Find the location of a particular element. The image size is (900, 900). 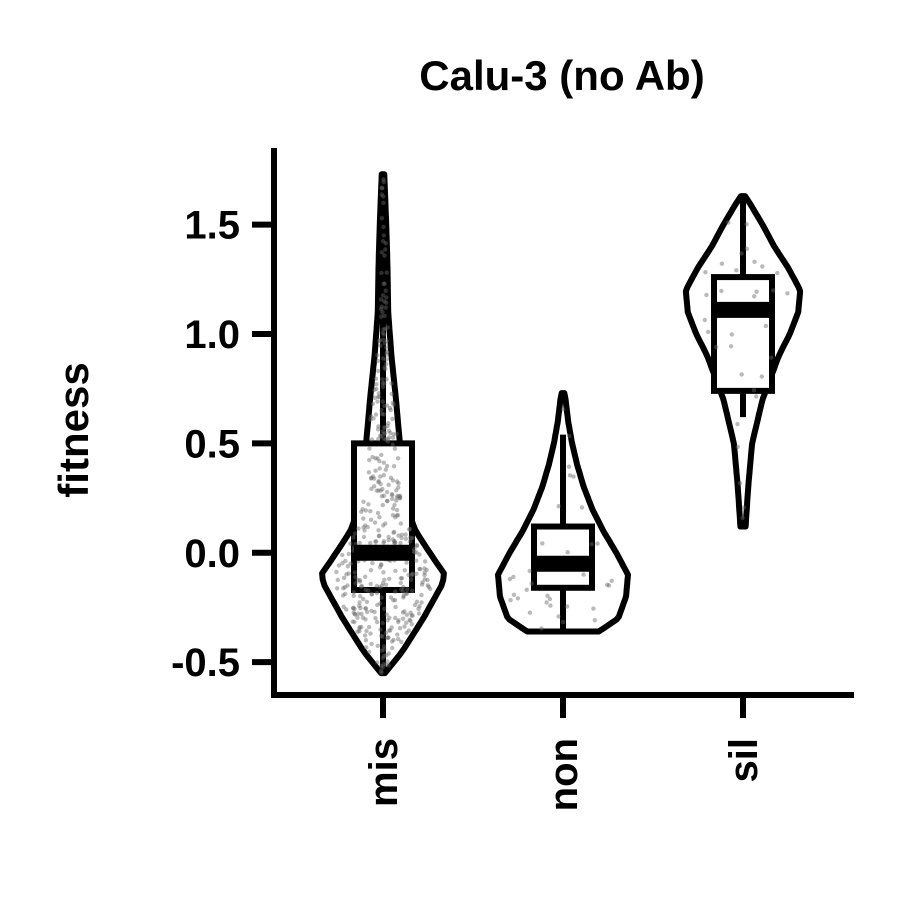

chart-title: Calu-3 (no Ab) is located at coordinates (561, 75).